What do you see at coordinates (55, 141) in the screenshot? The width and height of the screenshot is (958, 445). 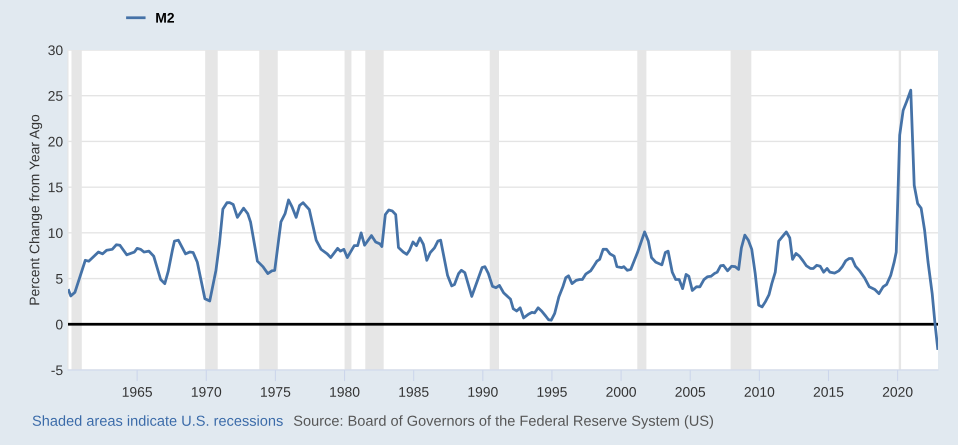 I see `y-tick-label: 20` at bounding box center [55, 141].